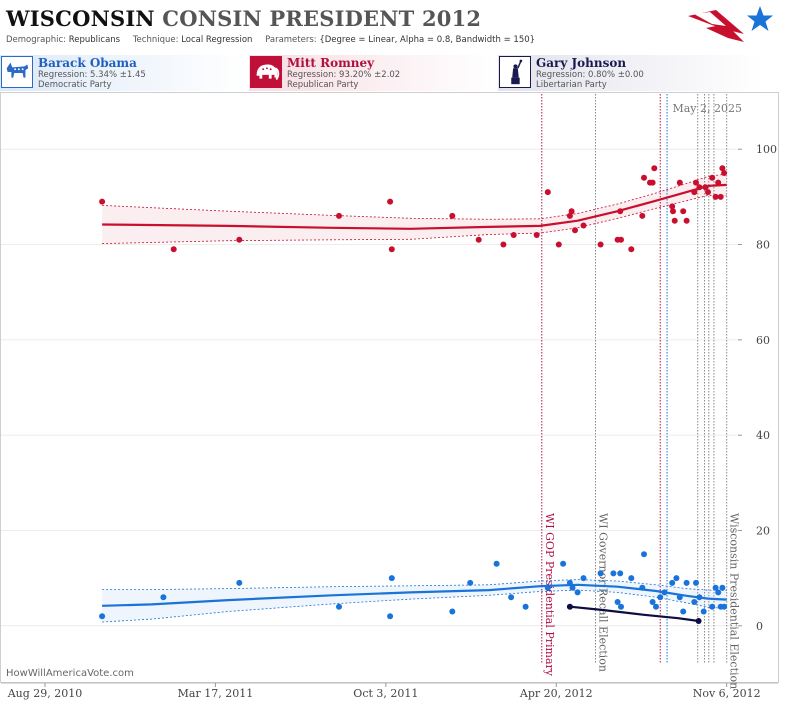 This screenshot has width=789, height=704. What do you see at coordinates (549, 595) in the screenshot?
I see `event-label: WI GOP Presidential Primary` at bounding box center [549, 595].